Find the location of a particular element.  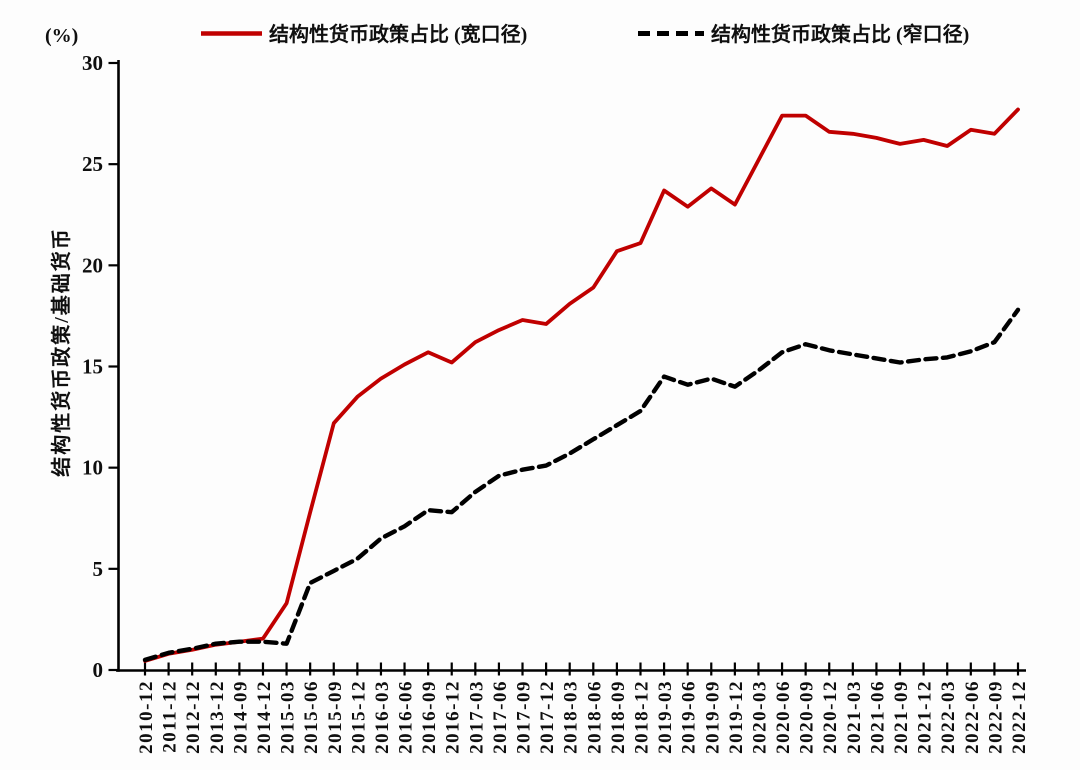

y-tick-label: 25 is located at coordinates (92, 164).